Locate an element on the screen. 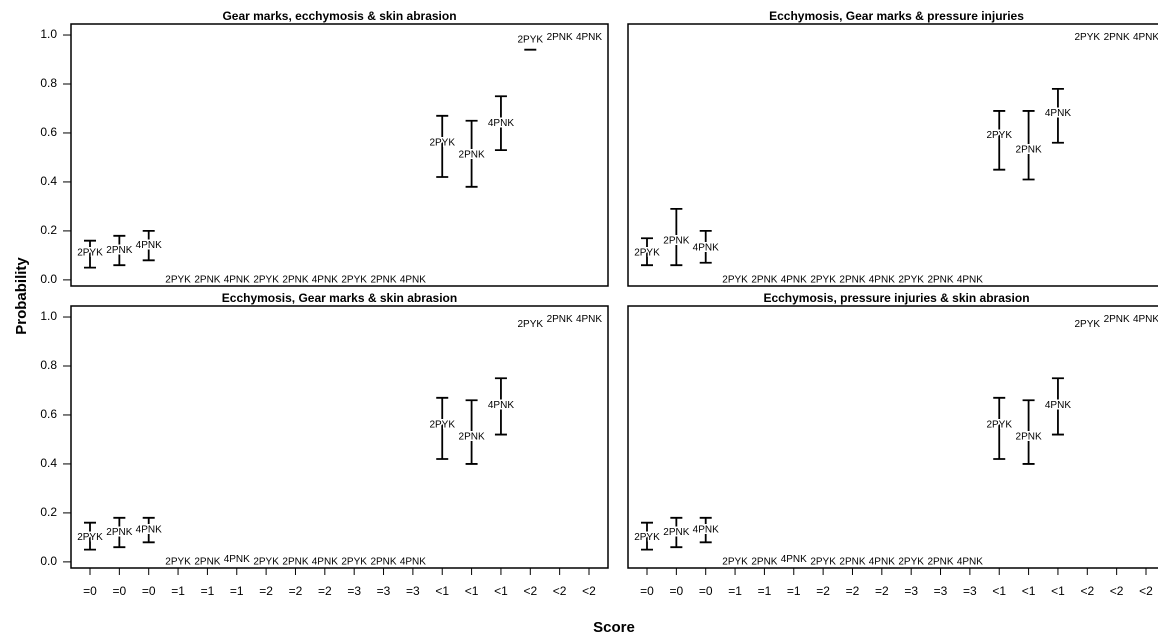 The width and height of the screenshot is (1158, 638). x-axis-label: Score is located at coordinates (614, 627).